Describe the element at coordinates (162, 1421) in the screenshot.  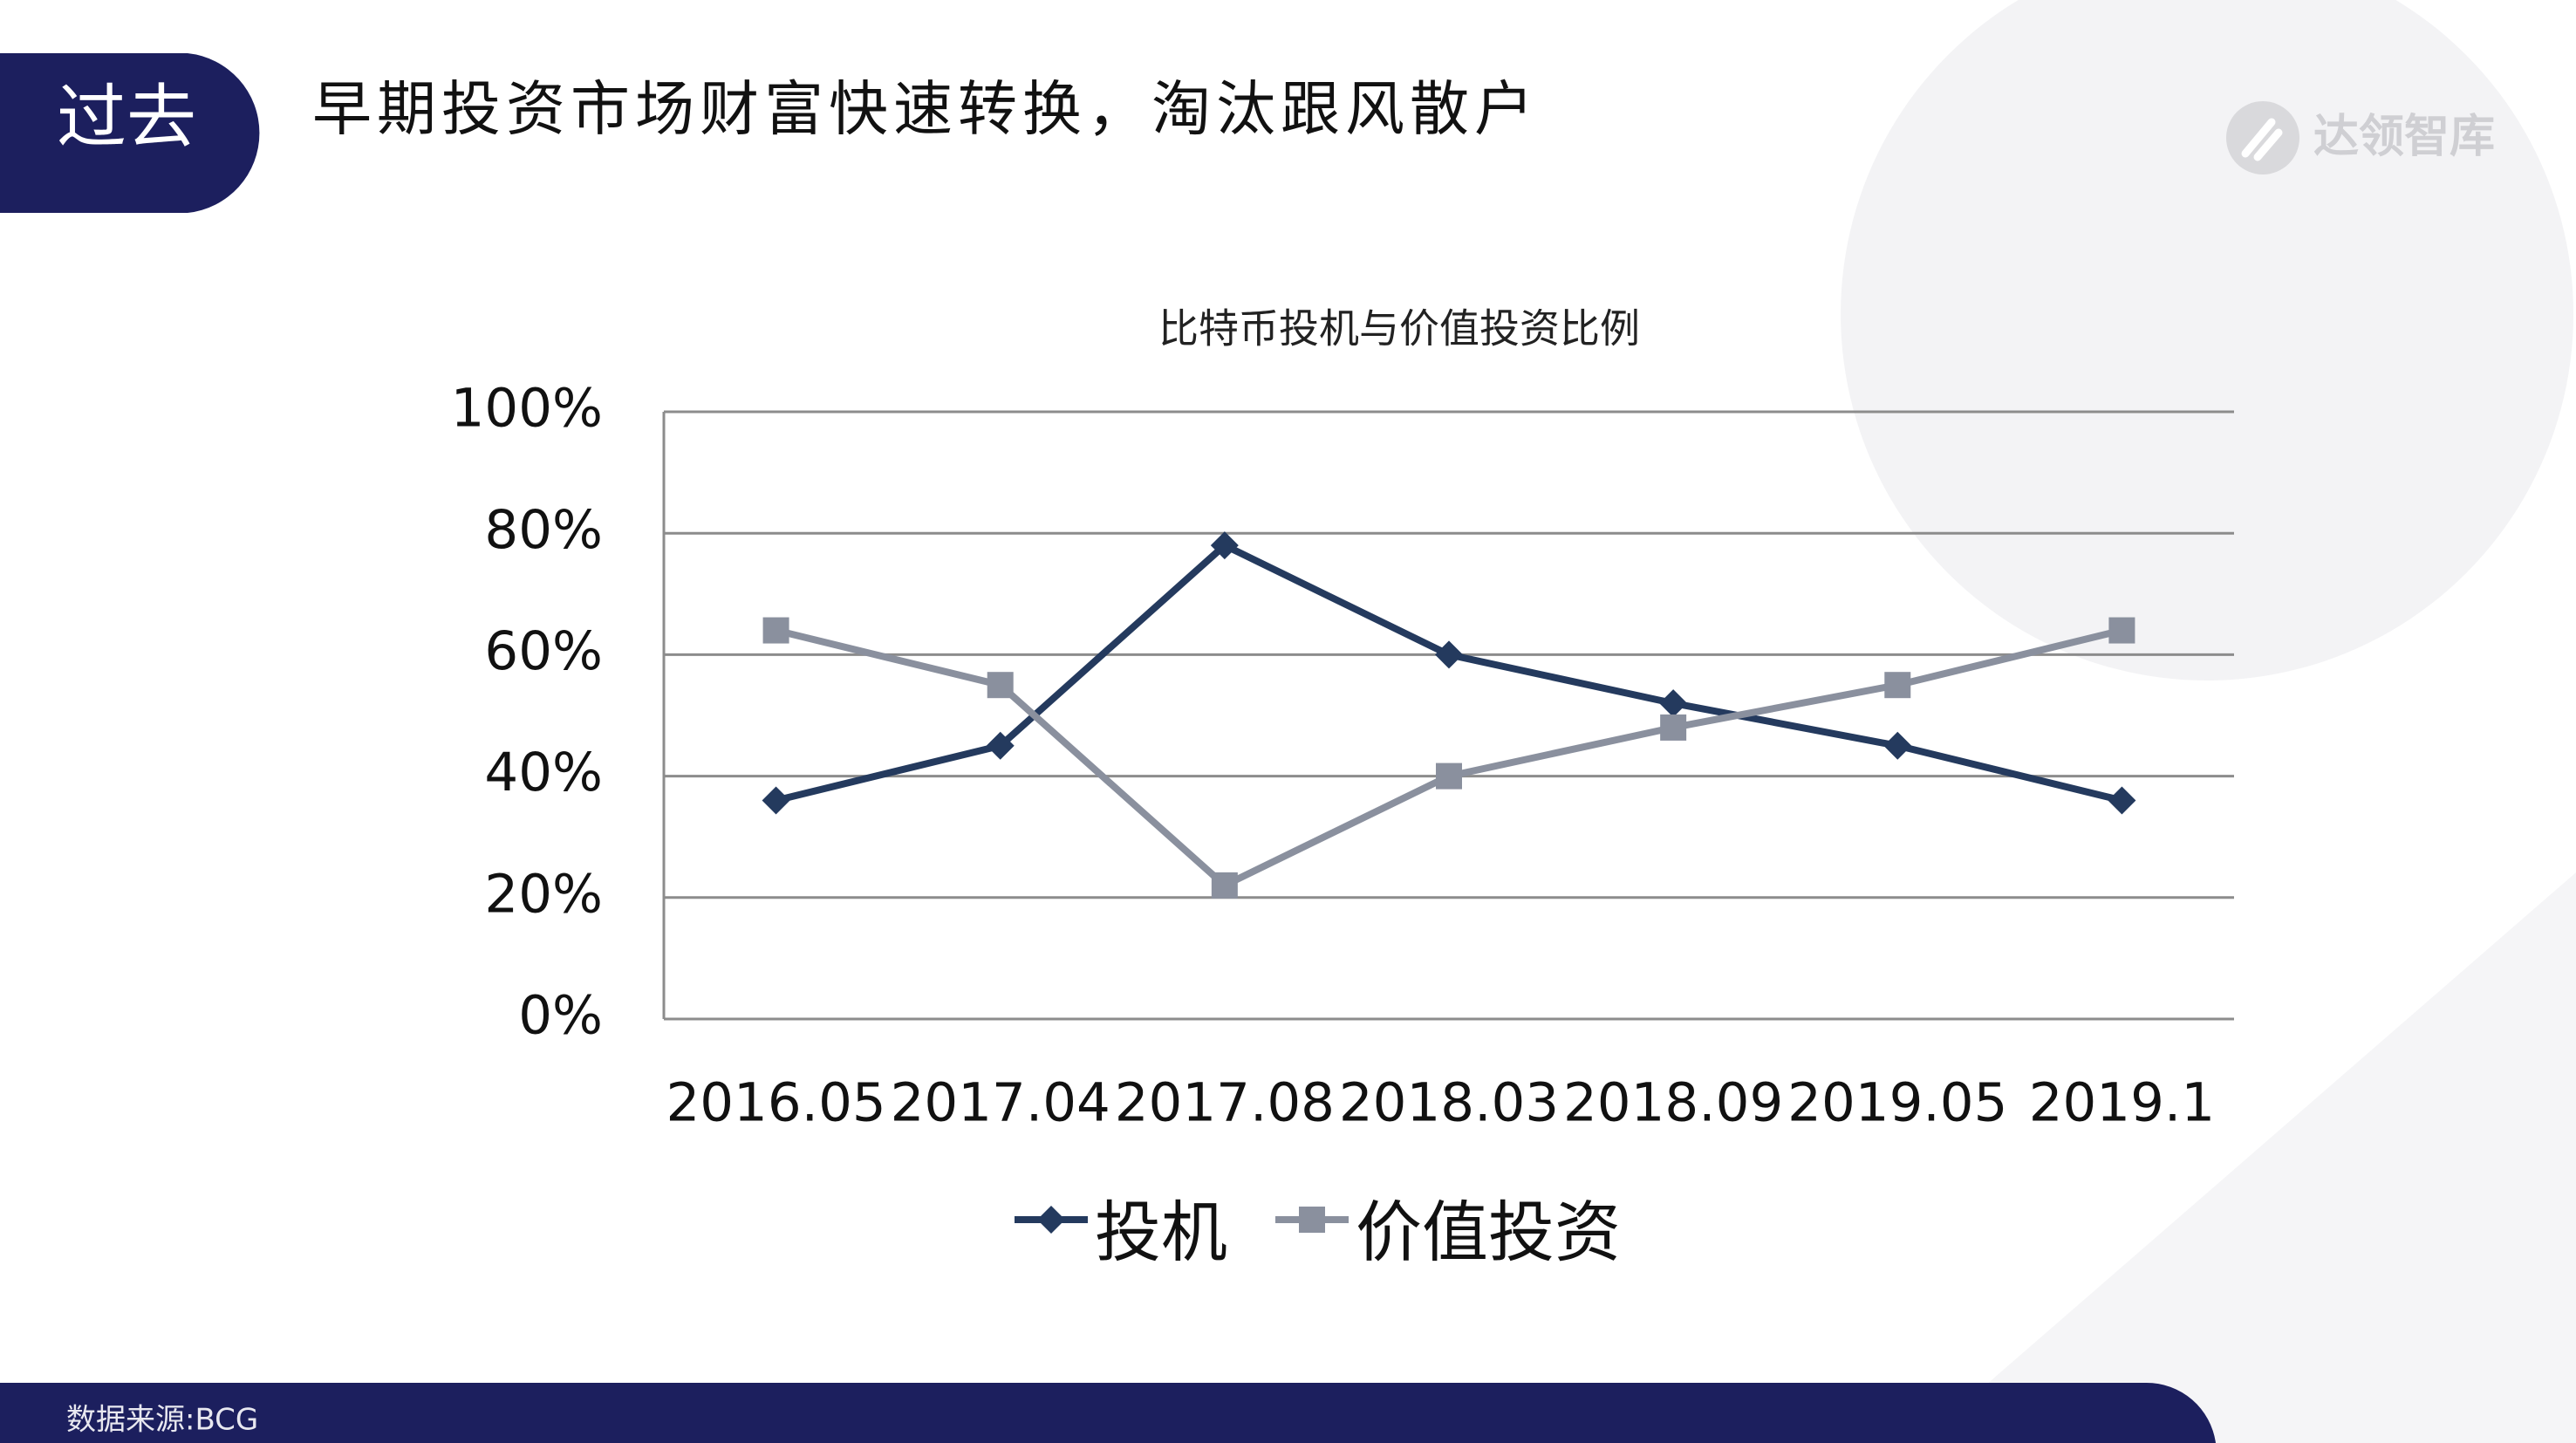
I see `footer-source: 数据来源:BCG` at that location.